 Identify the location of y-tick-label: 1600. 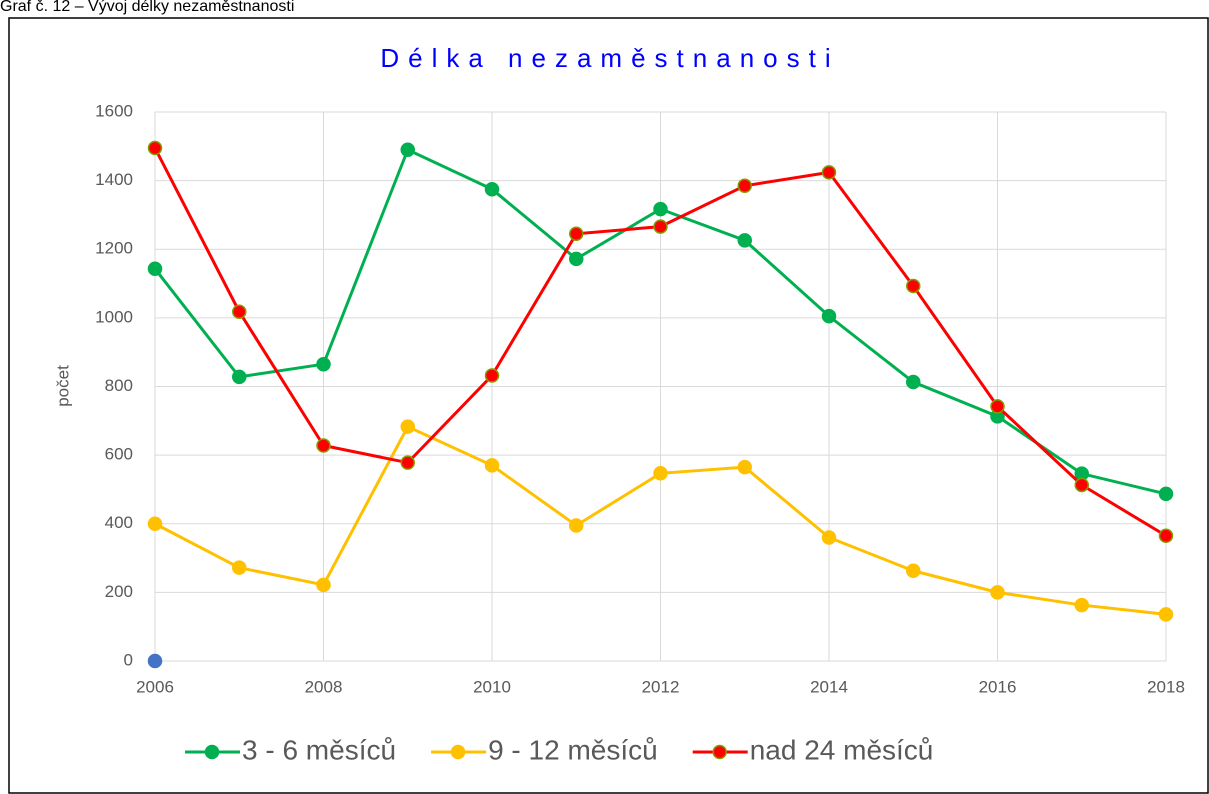
(114, 110).